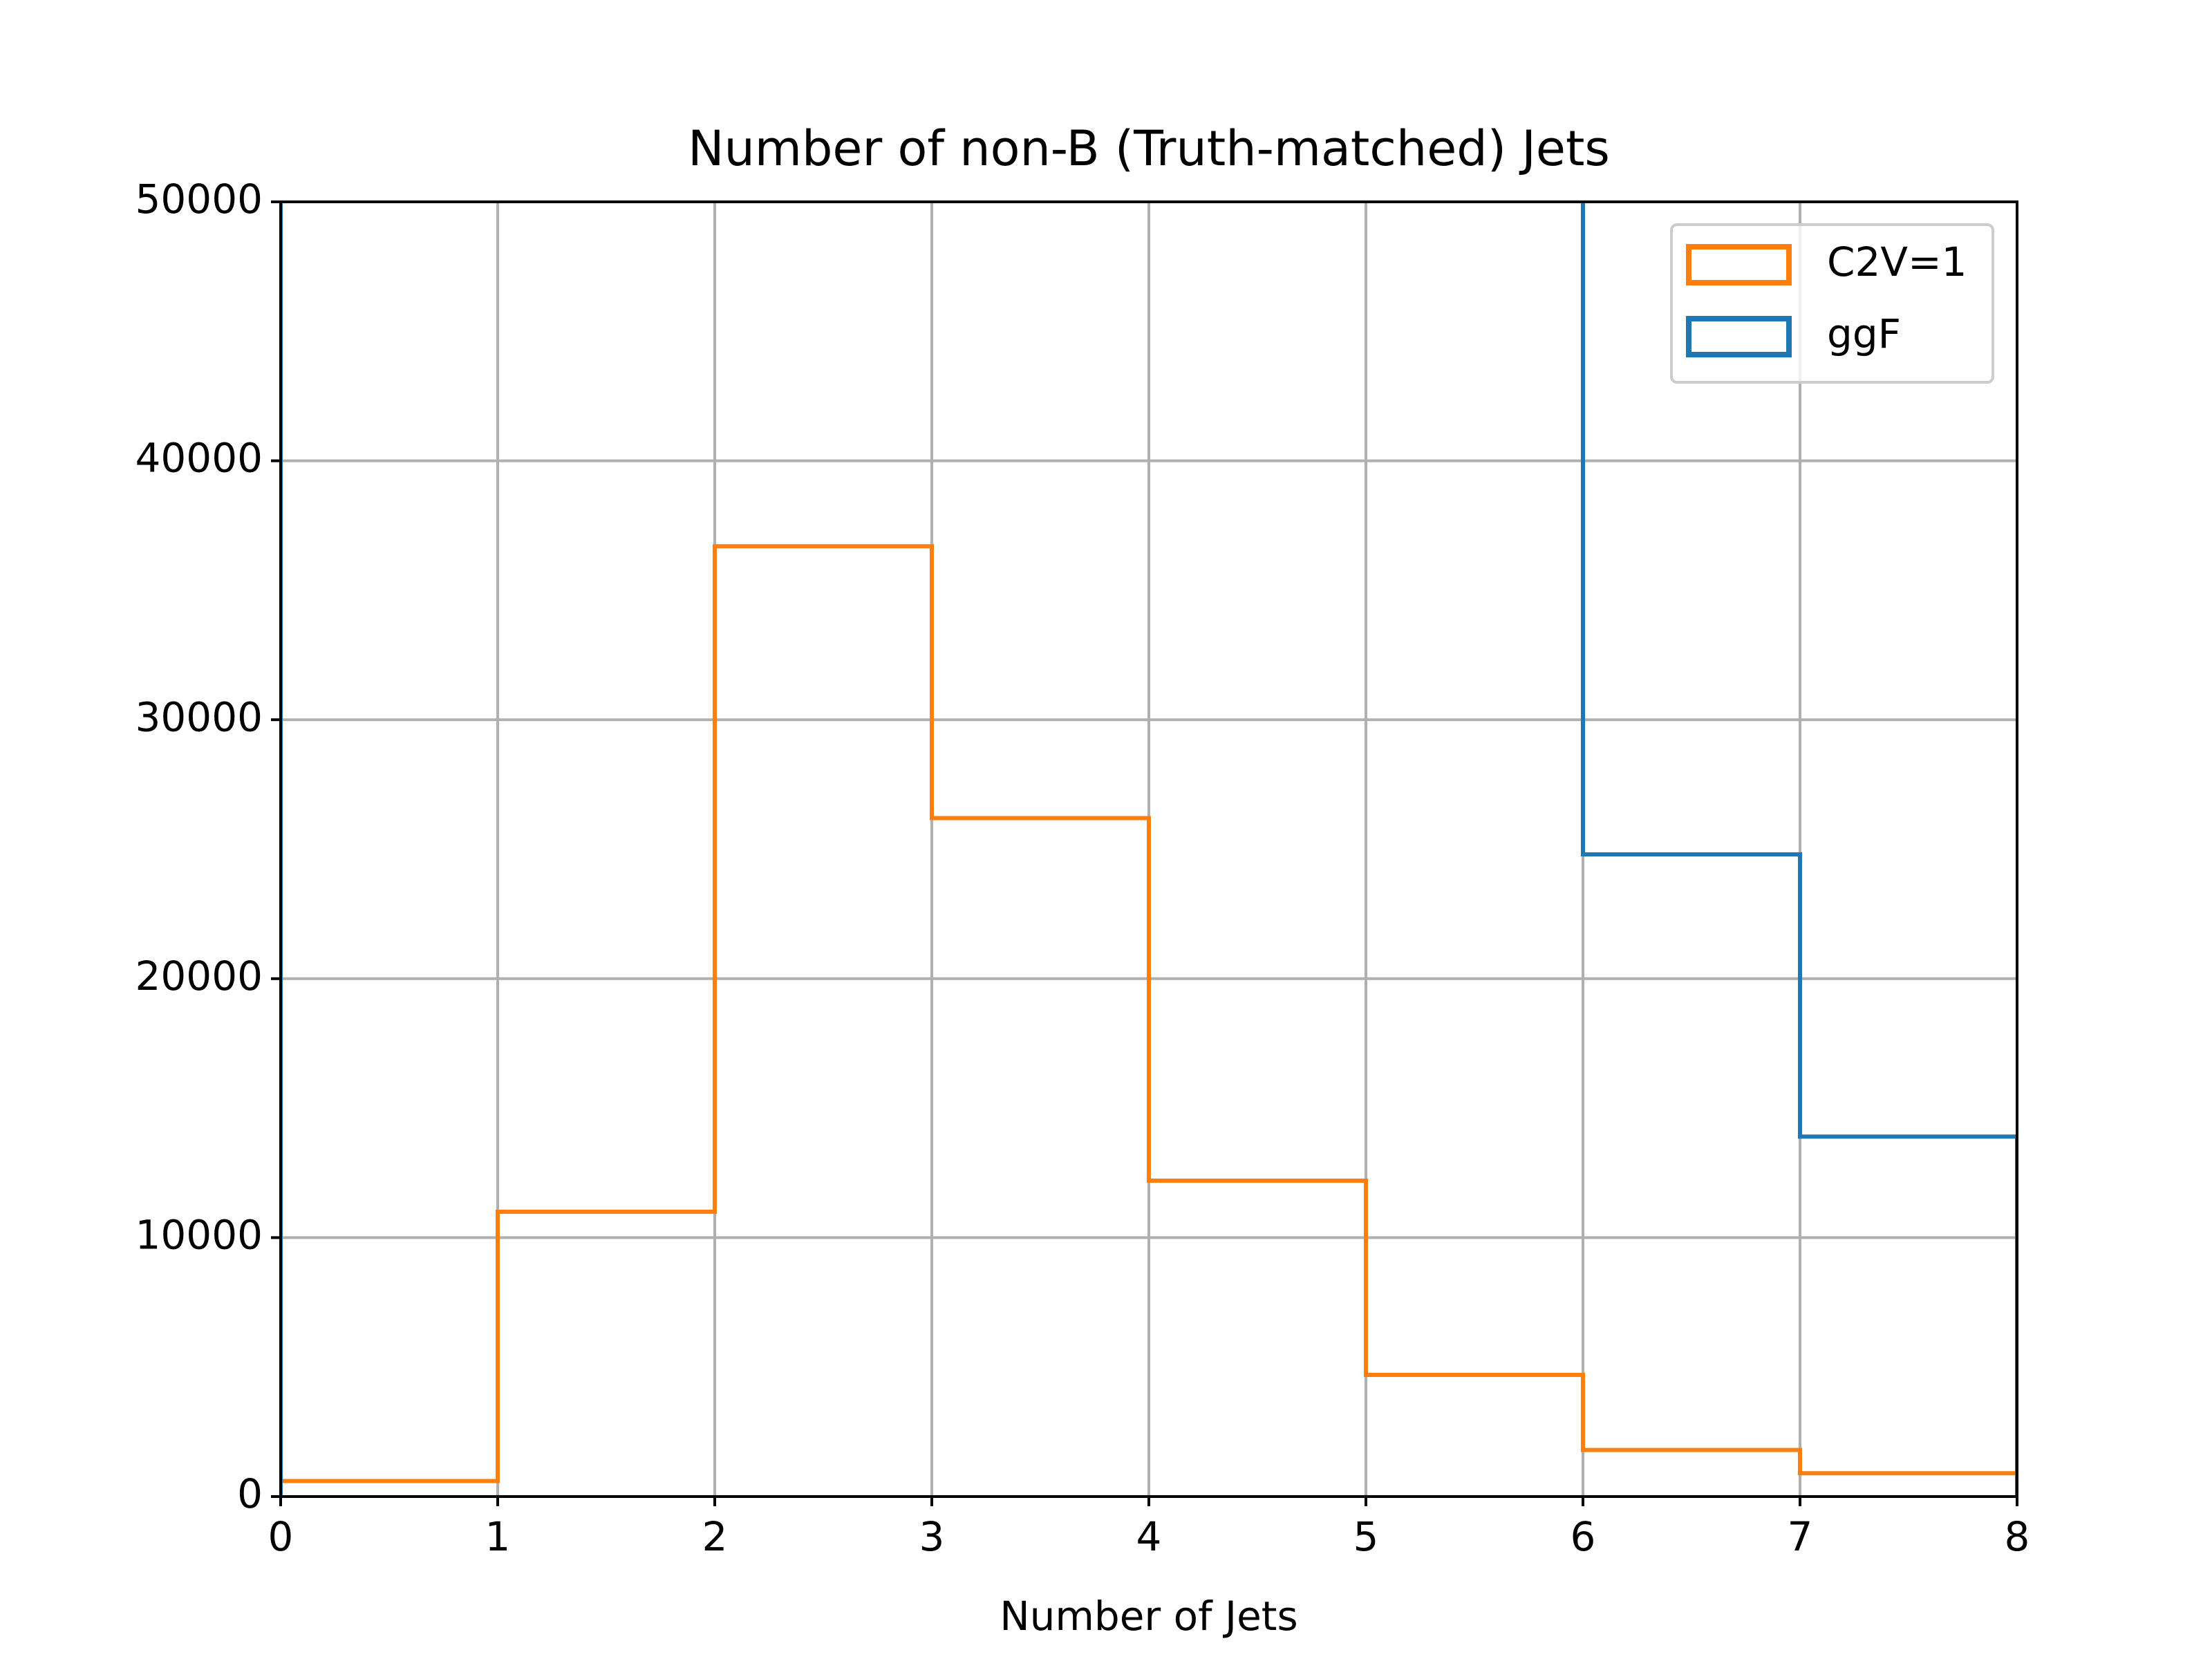  What do you see at coordinates (715, 1536) in the screenshot?
I see `x-tick-label: 2` at bounding box center [715, 1536].